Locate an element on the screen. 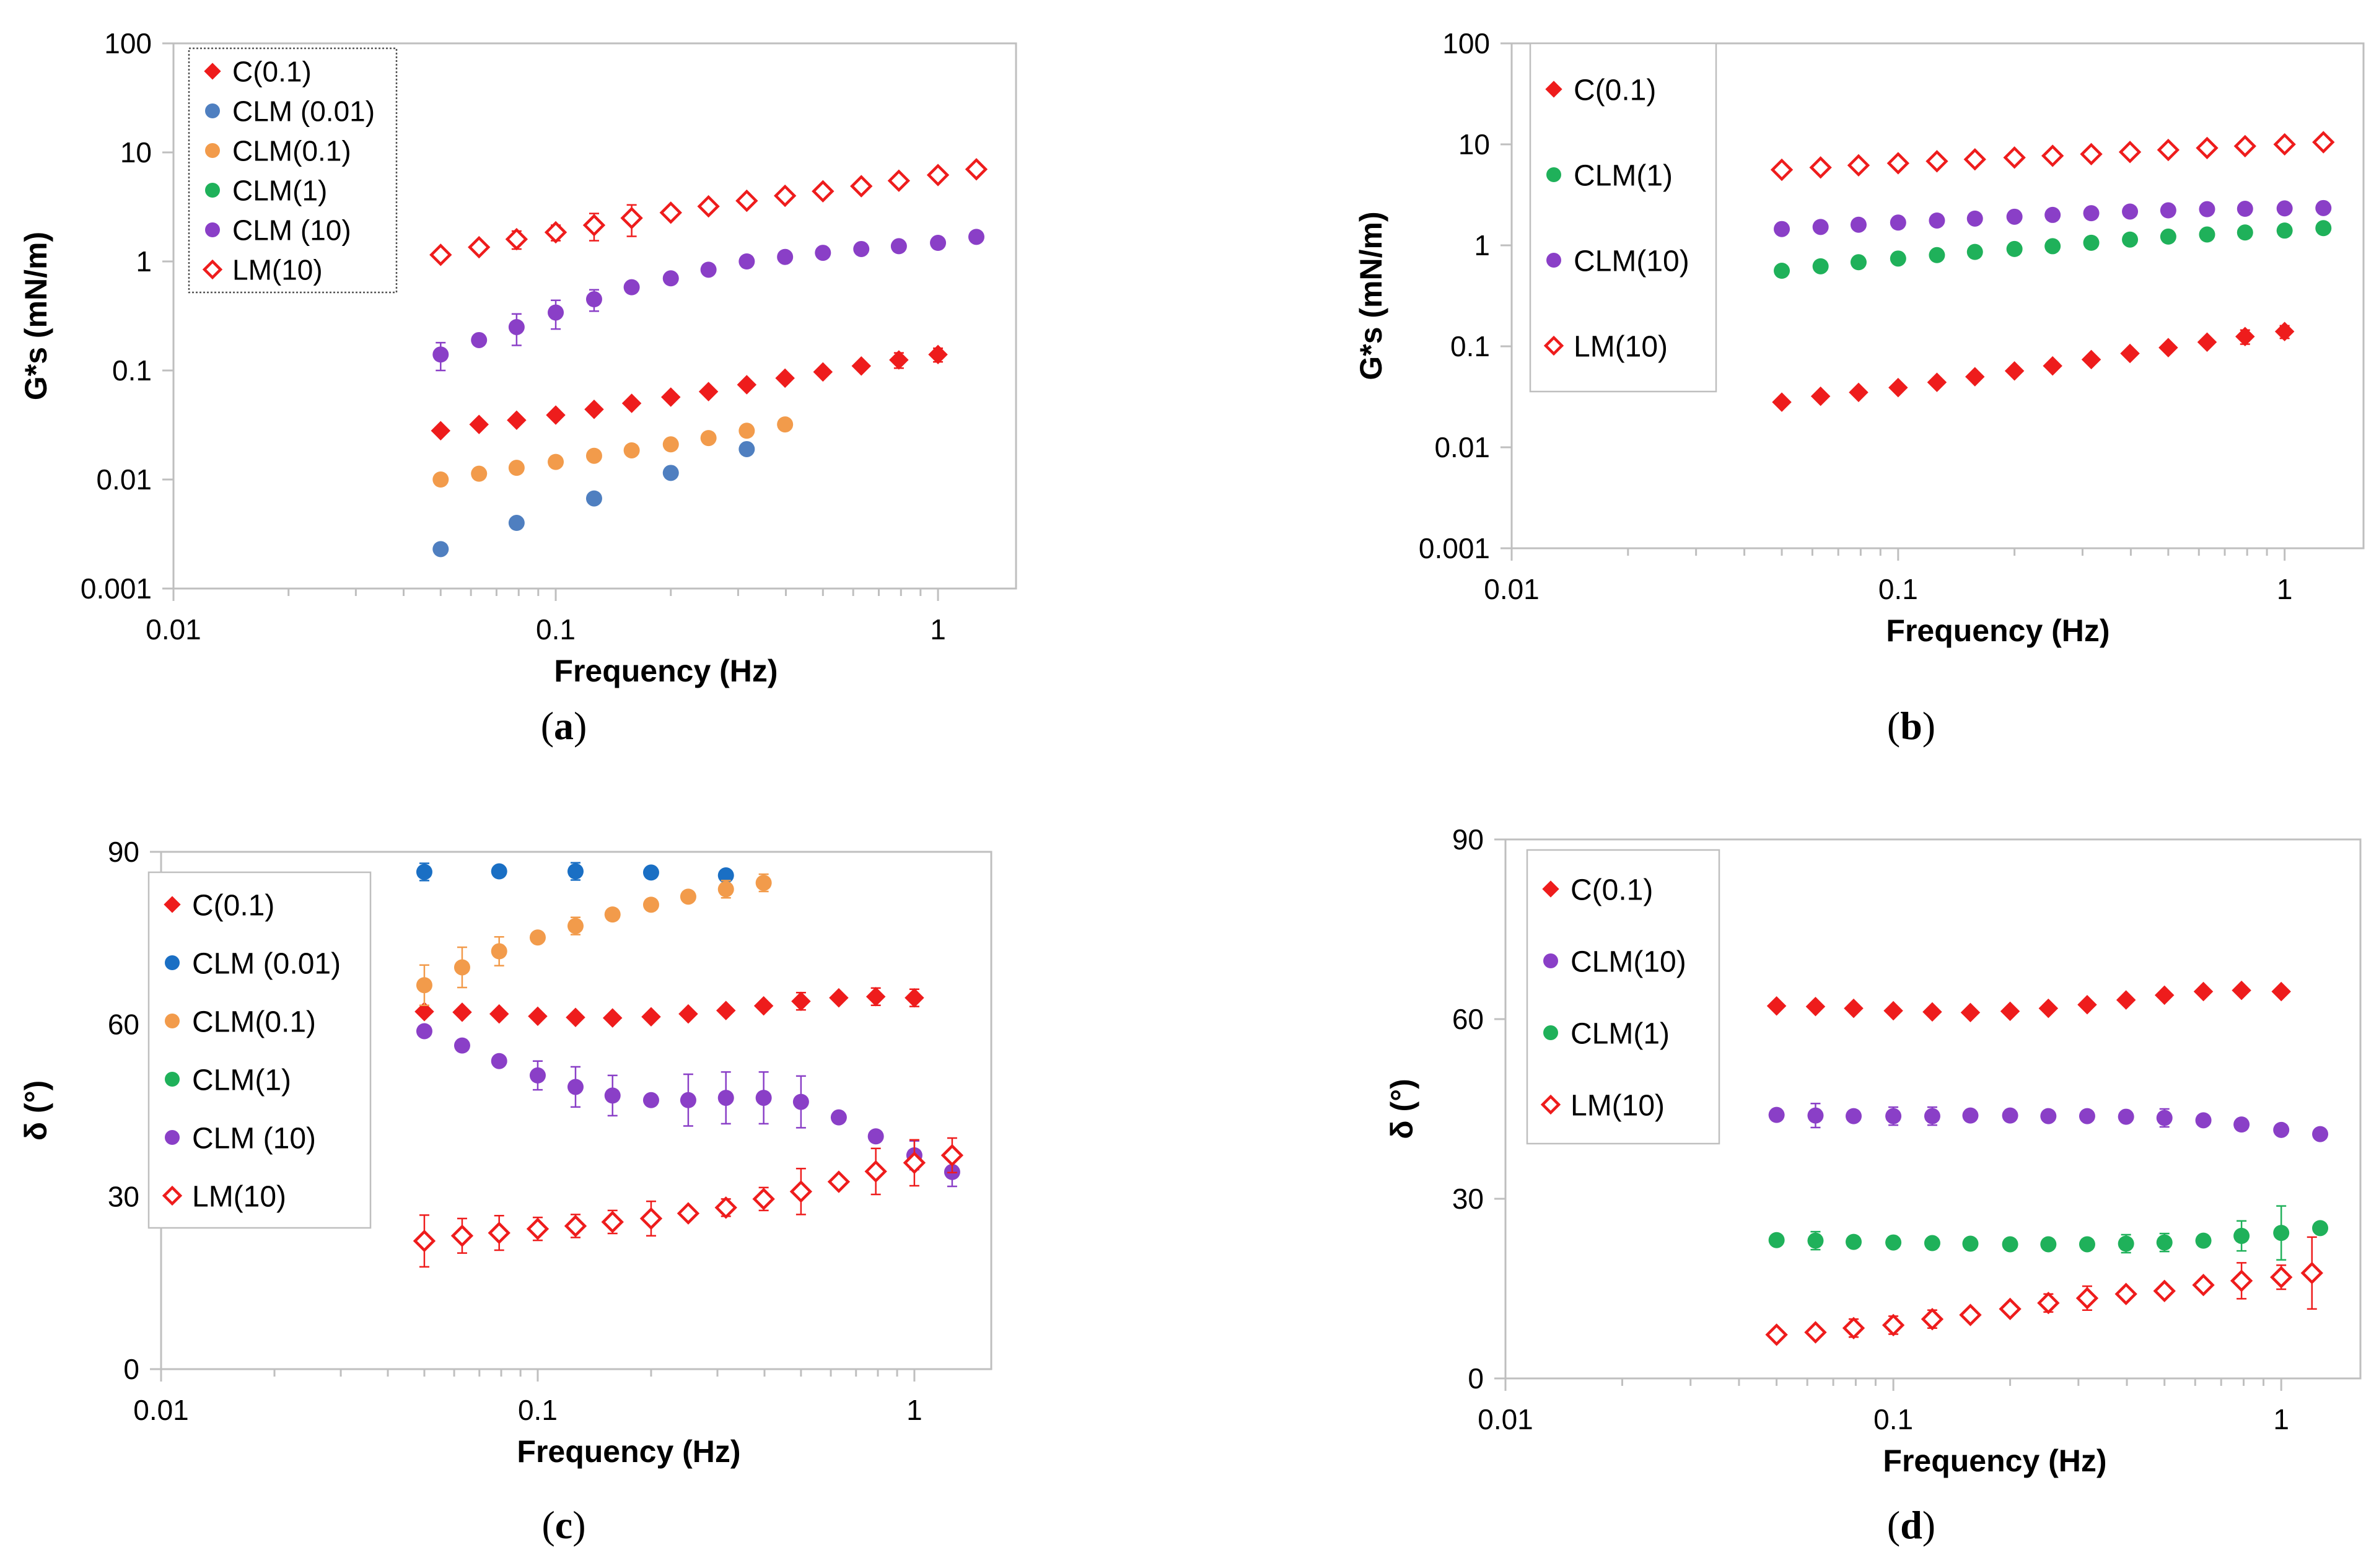  legend-label: CLM(0.1) is located at coordinates (291, 151).